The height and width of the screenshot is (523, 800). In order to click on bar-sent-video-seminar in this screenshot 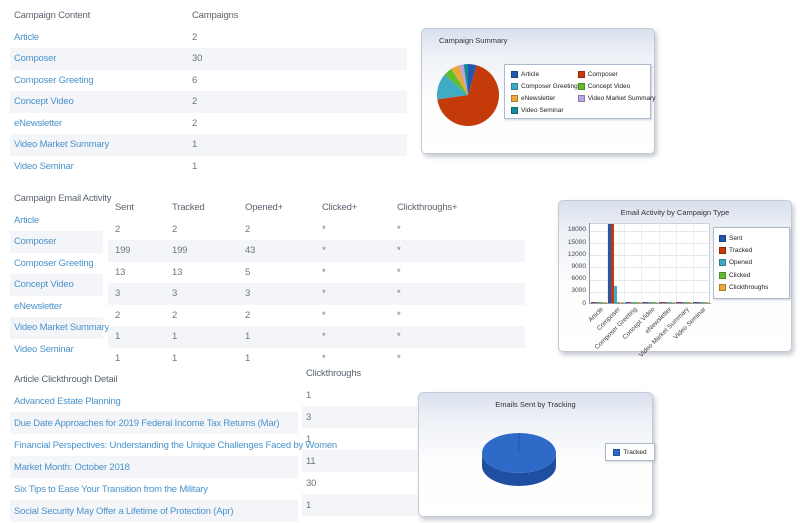, I will do `click(695, 302)`.